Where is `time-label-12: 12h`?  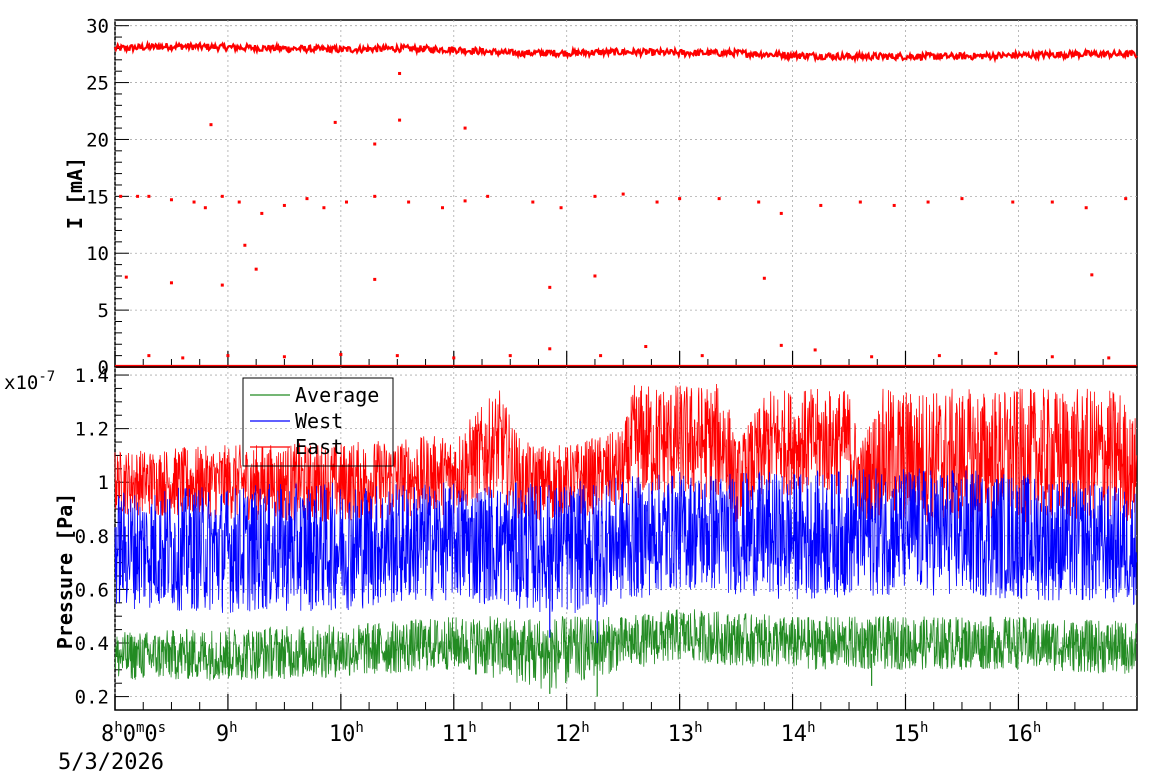
time-label-12: 12h is located at coordinates (572, 733).